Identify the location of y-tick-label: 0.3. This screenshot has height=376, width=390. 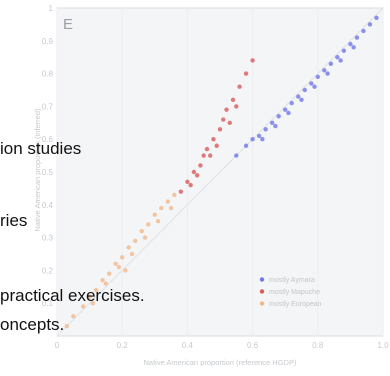
(48, 238).